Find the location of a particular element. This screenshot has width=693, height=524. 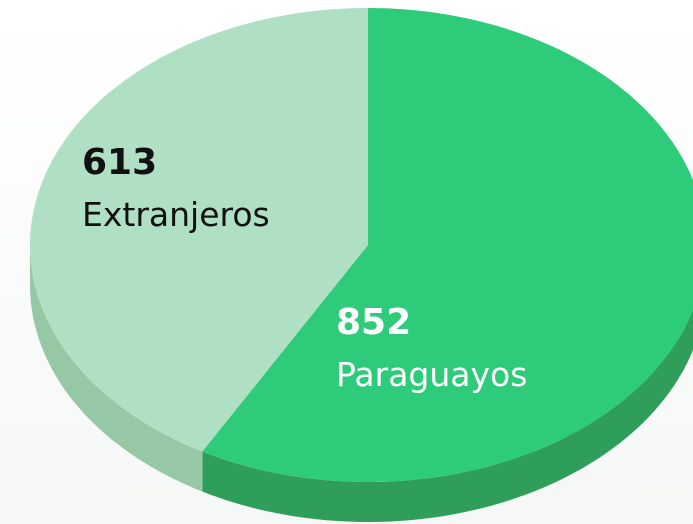

pie-side is located at coordinates (116, 368).